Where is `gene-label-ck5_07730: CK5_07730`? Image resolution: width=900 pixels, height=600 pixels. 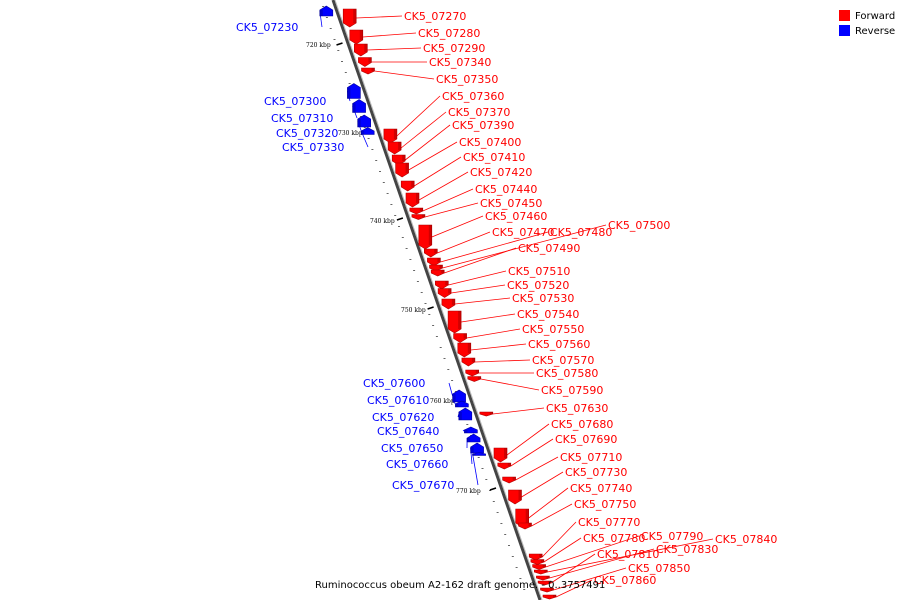 gene-label-ck5_07730: CK5_07730 is located at coordinates (596, 472).